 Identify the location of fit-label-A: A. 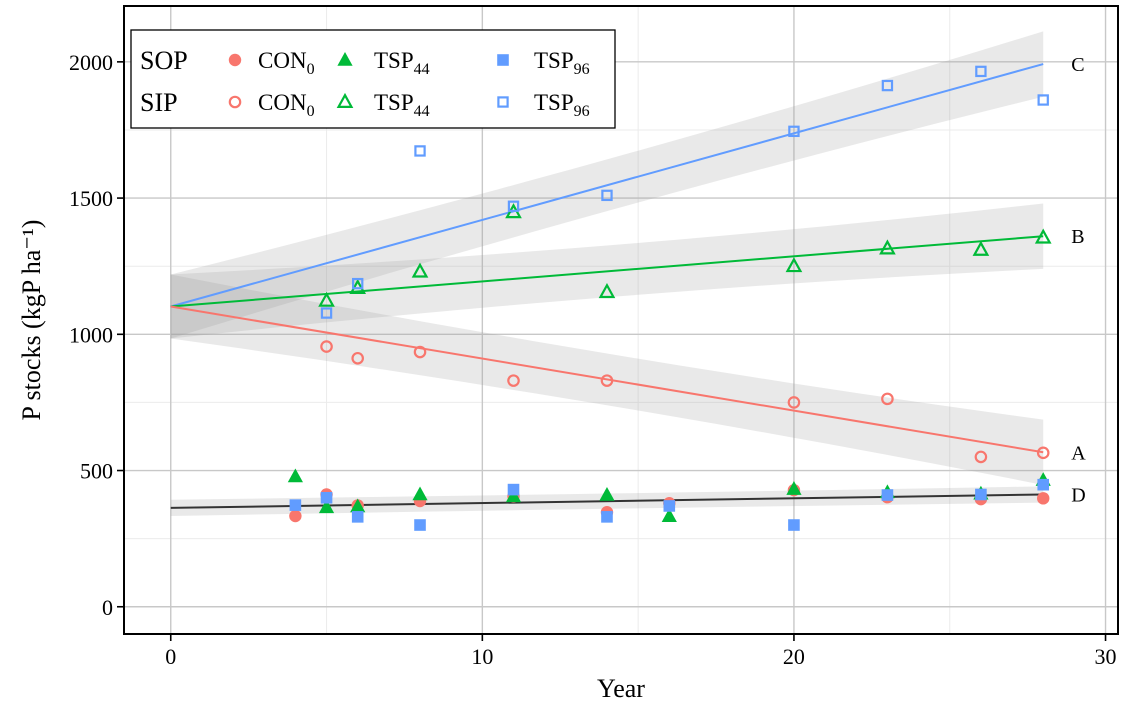
(1078, 453).